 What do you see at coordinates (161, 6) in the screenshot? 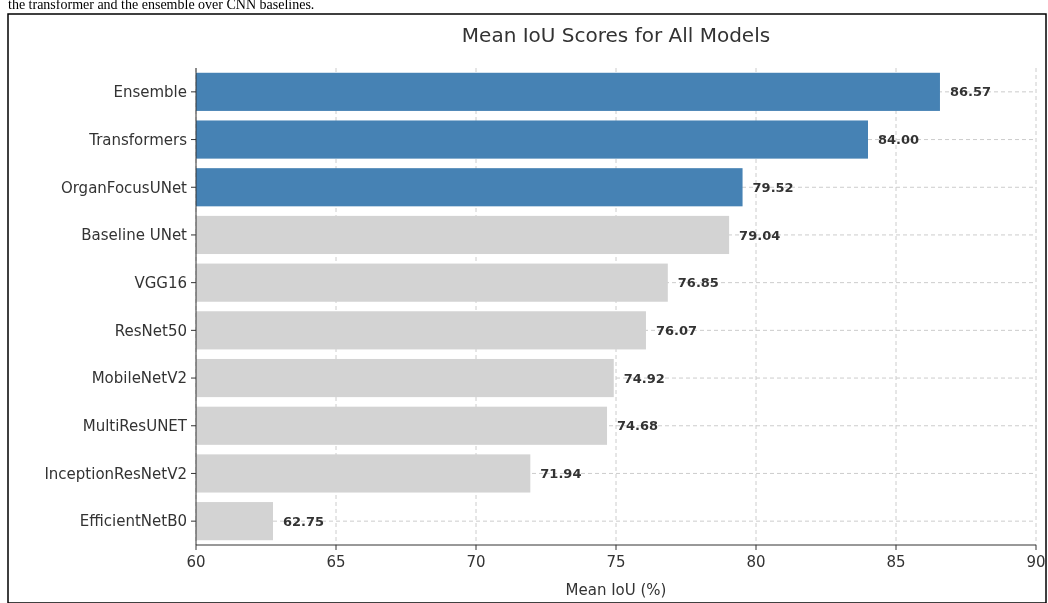
I see `text: the transformer and the ensemble over CNN baselines.` at bounding box center [161, 6].